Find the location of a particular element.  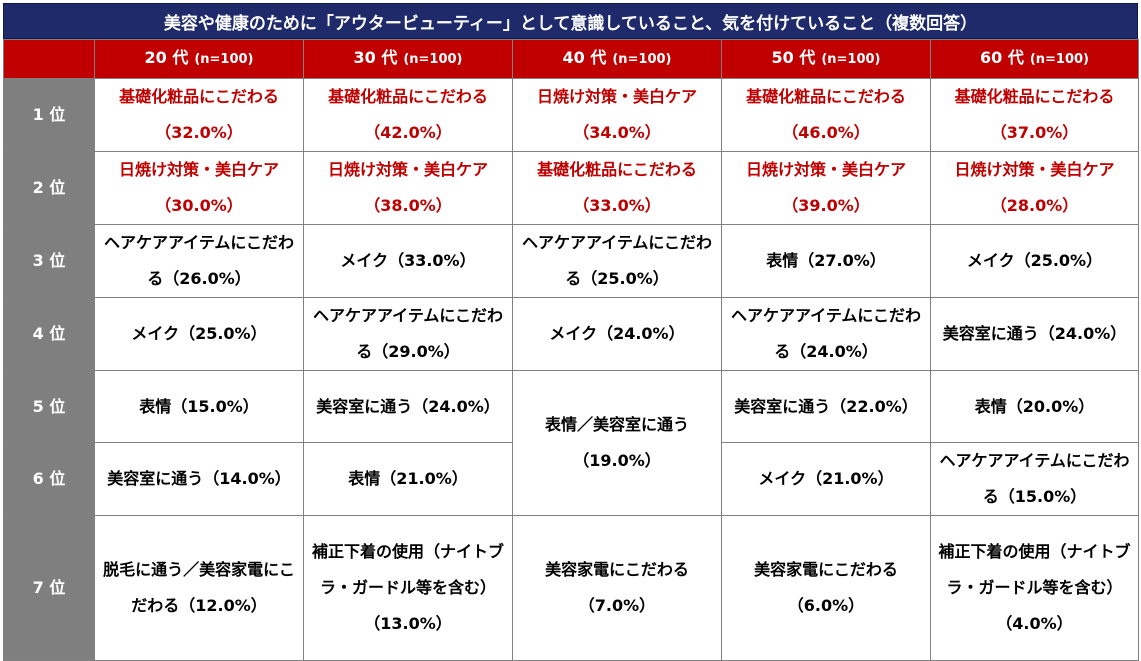

table-cell: 基礎化粧品にこだわる（37.0%） is located at coordinates (1034, 115).